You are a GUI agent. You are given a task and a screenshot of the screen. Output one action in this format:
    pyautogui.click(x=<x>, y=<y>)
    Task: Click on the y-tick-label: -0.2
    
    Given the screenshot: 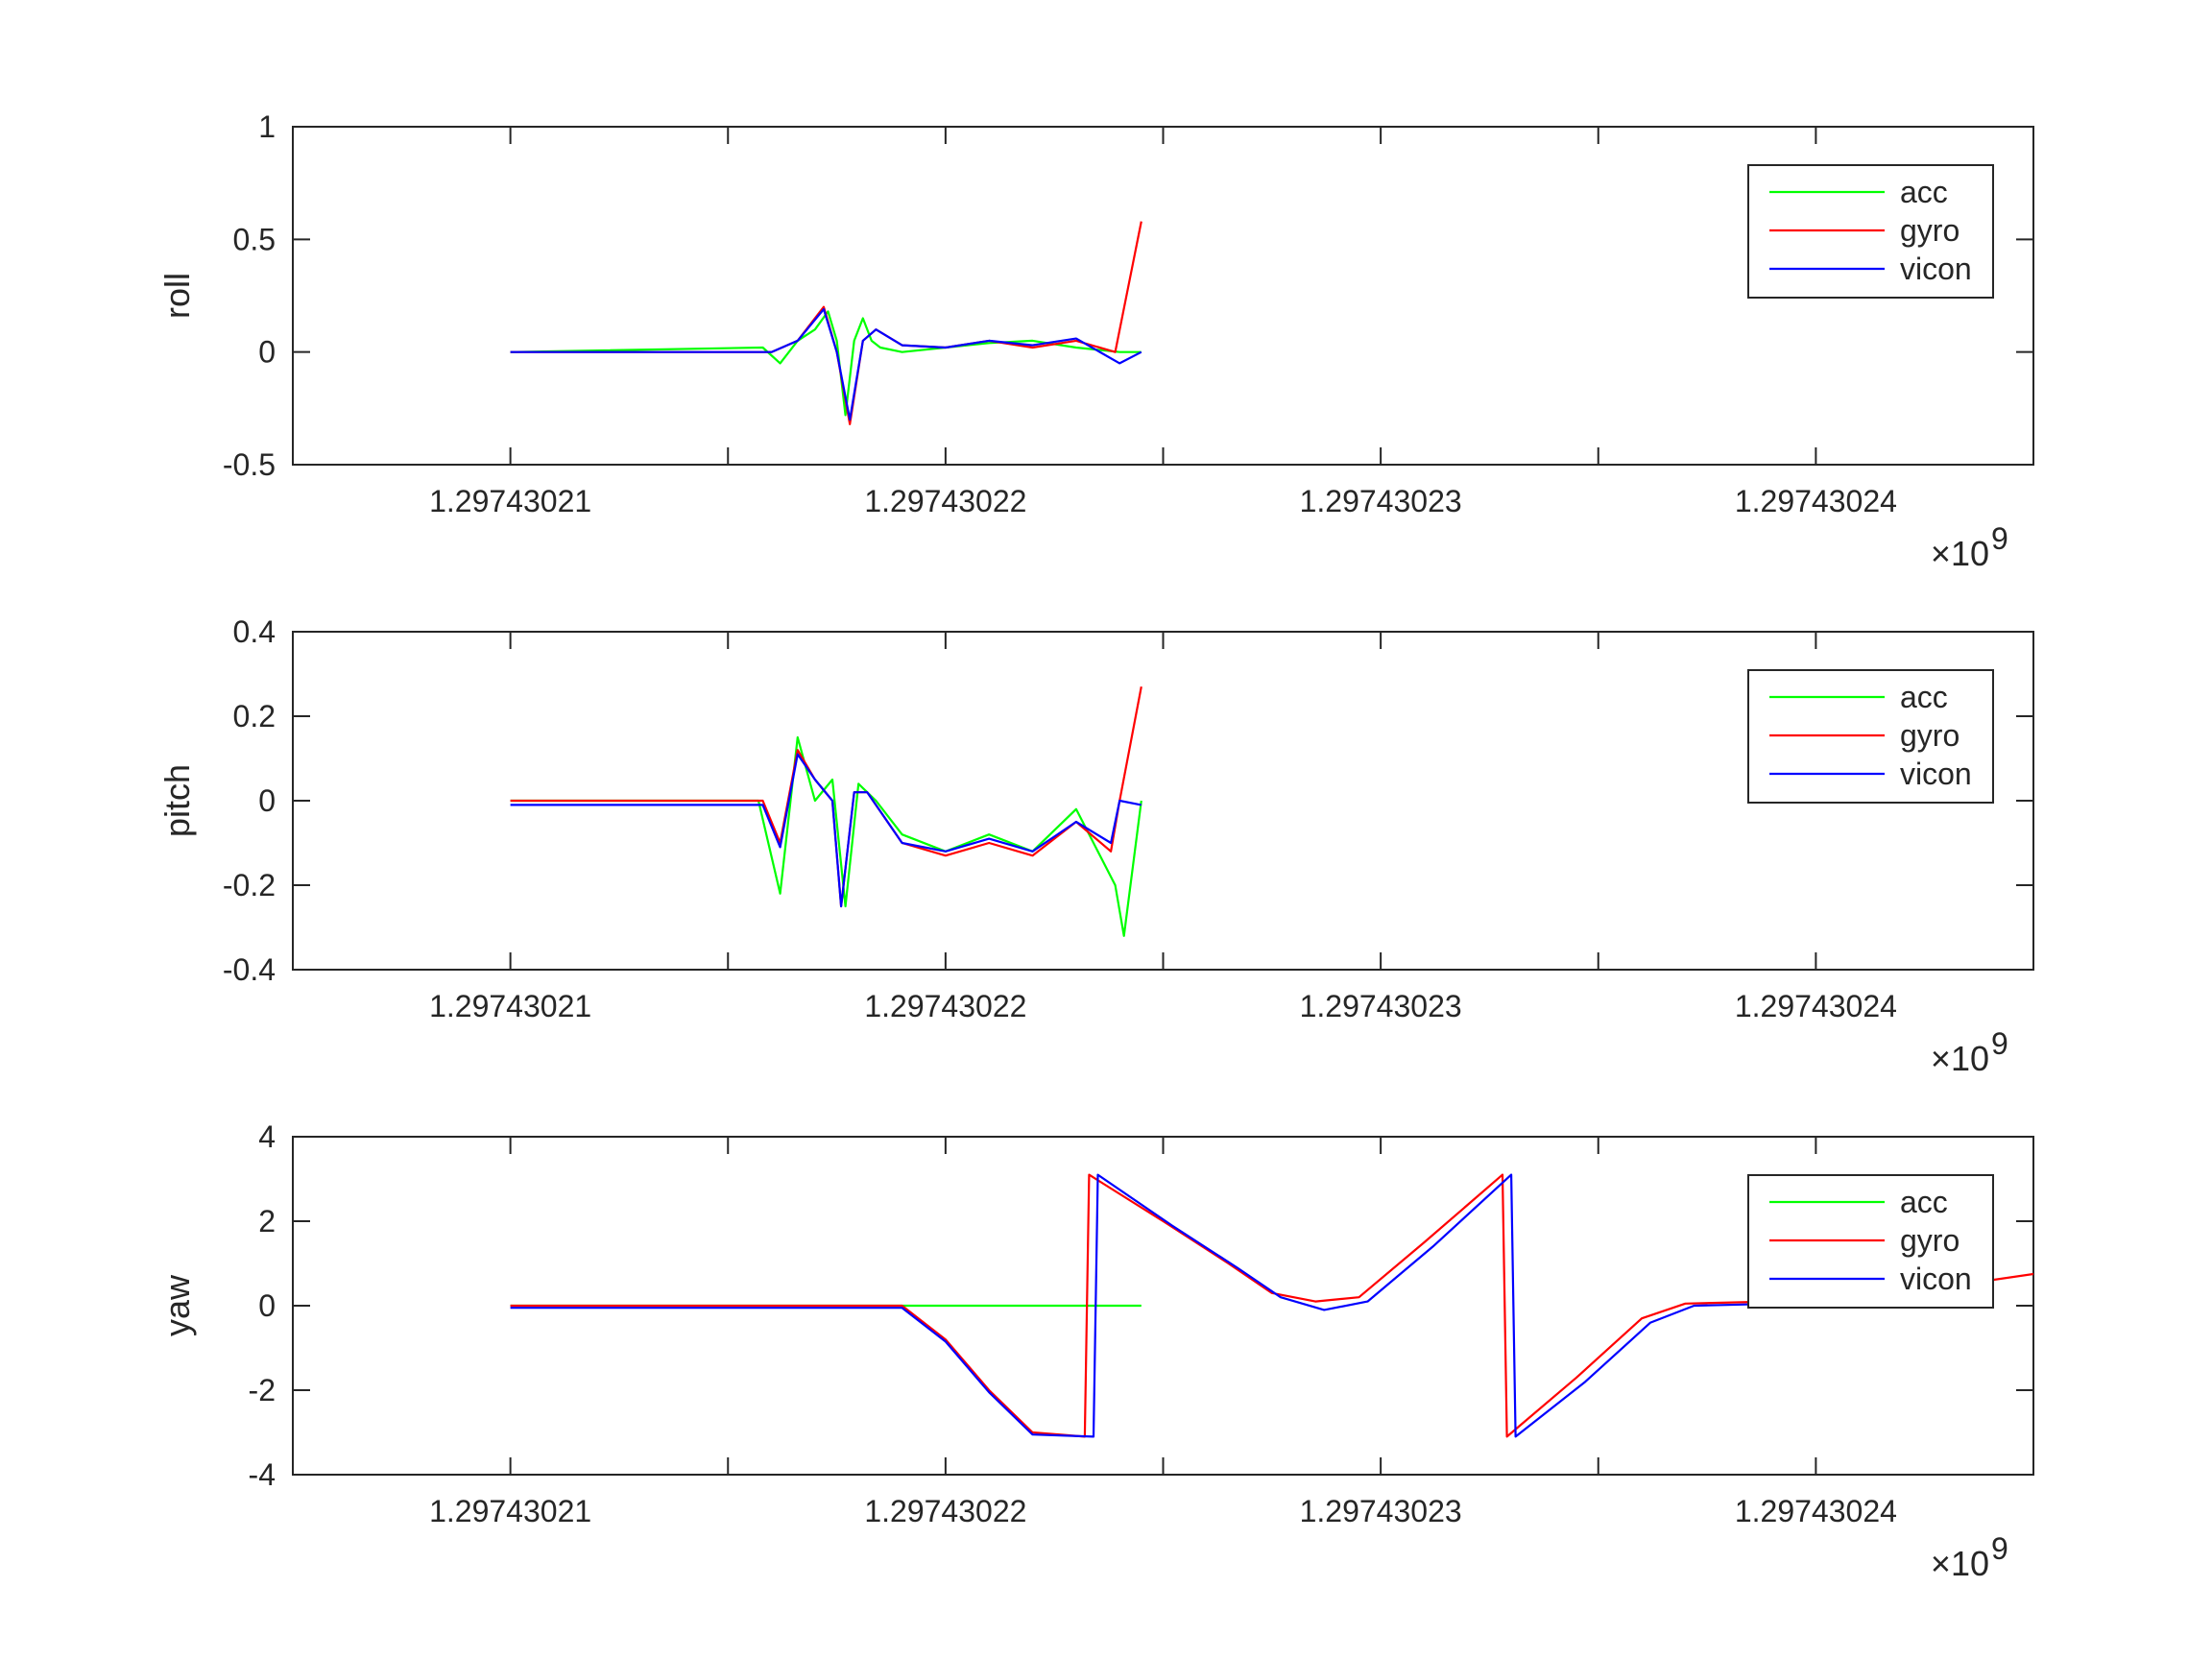 What is the action you would take?
    pyautogui.click(x=249, y=885)
    